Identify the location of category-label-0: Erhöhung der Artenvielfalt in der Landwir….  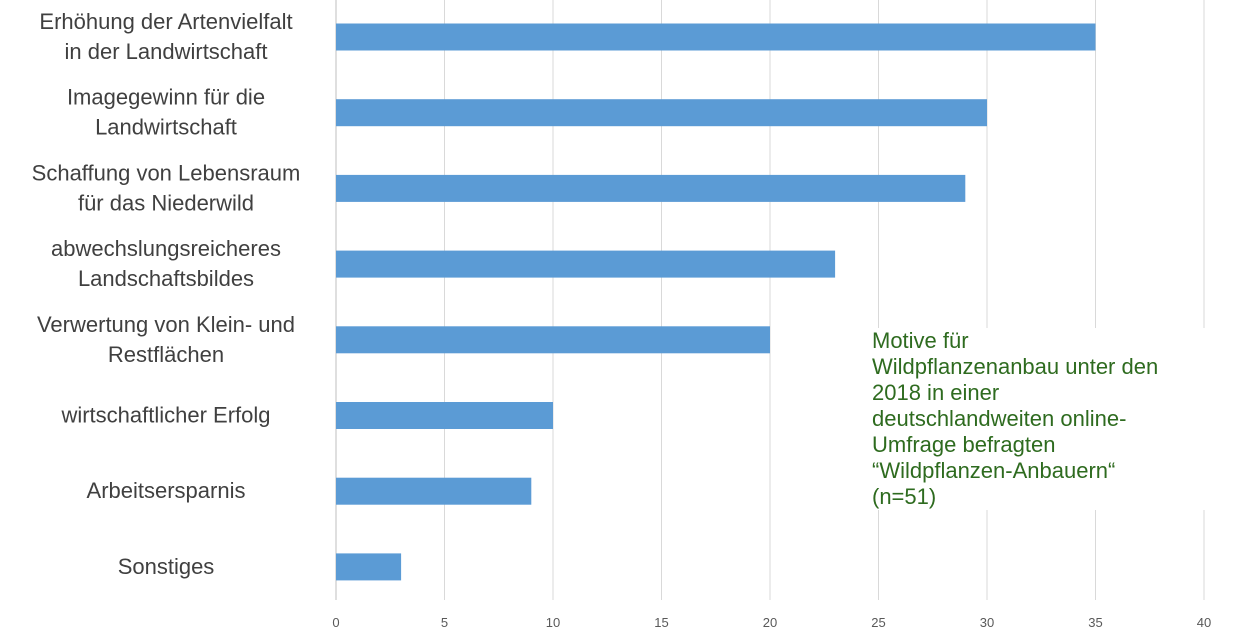
(165, 36).